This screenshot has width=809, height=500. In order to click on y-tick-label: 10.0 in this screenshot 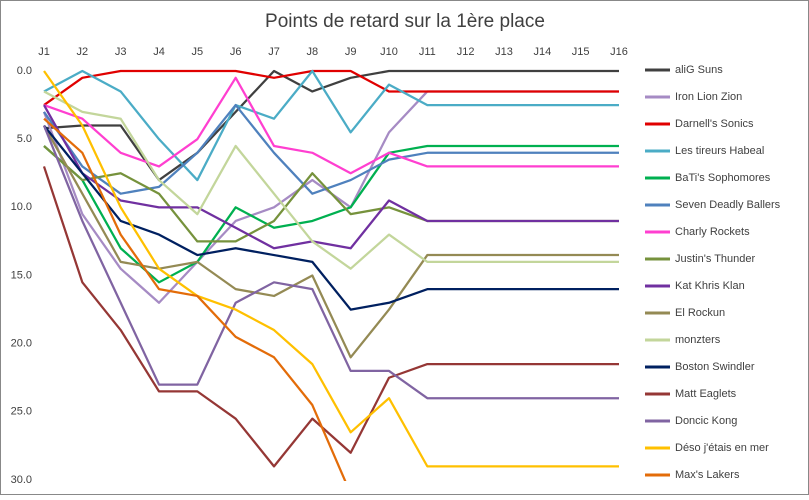, I will do `click(21, 207)`.